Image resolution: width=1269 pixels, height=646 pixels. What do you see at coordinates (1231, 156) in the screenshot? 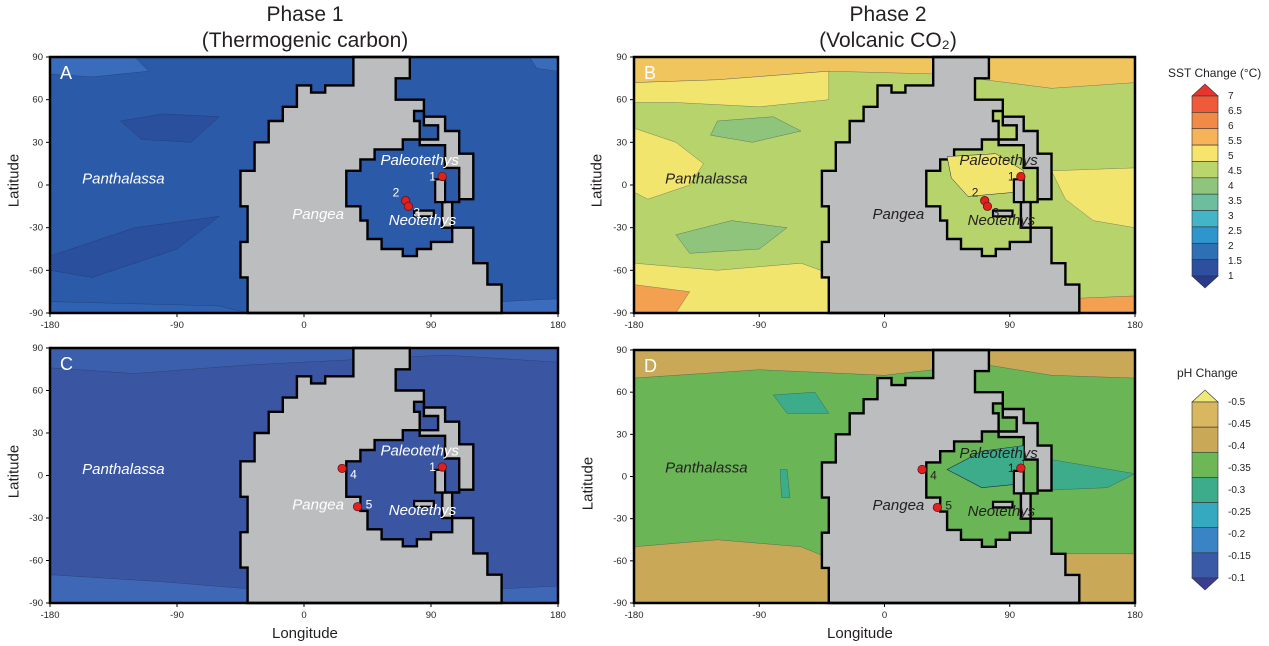
I see `colorbar-tick-label: 5` at bounding box center [1231, 156].